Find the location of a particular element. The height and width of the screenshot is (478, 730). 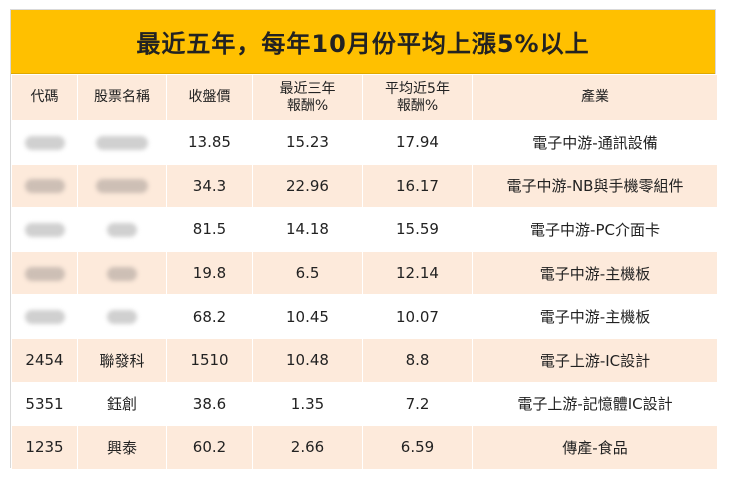

cell-close: 81.5 is located at coordinates (209, 229).